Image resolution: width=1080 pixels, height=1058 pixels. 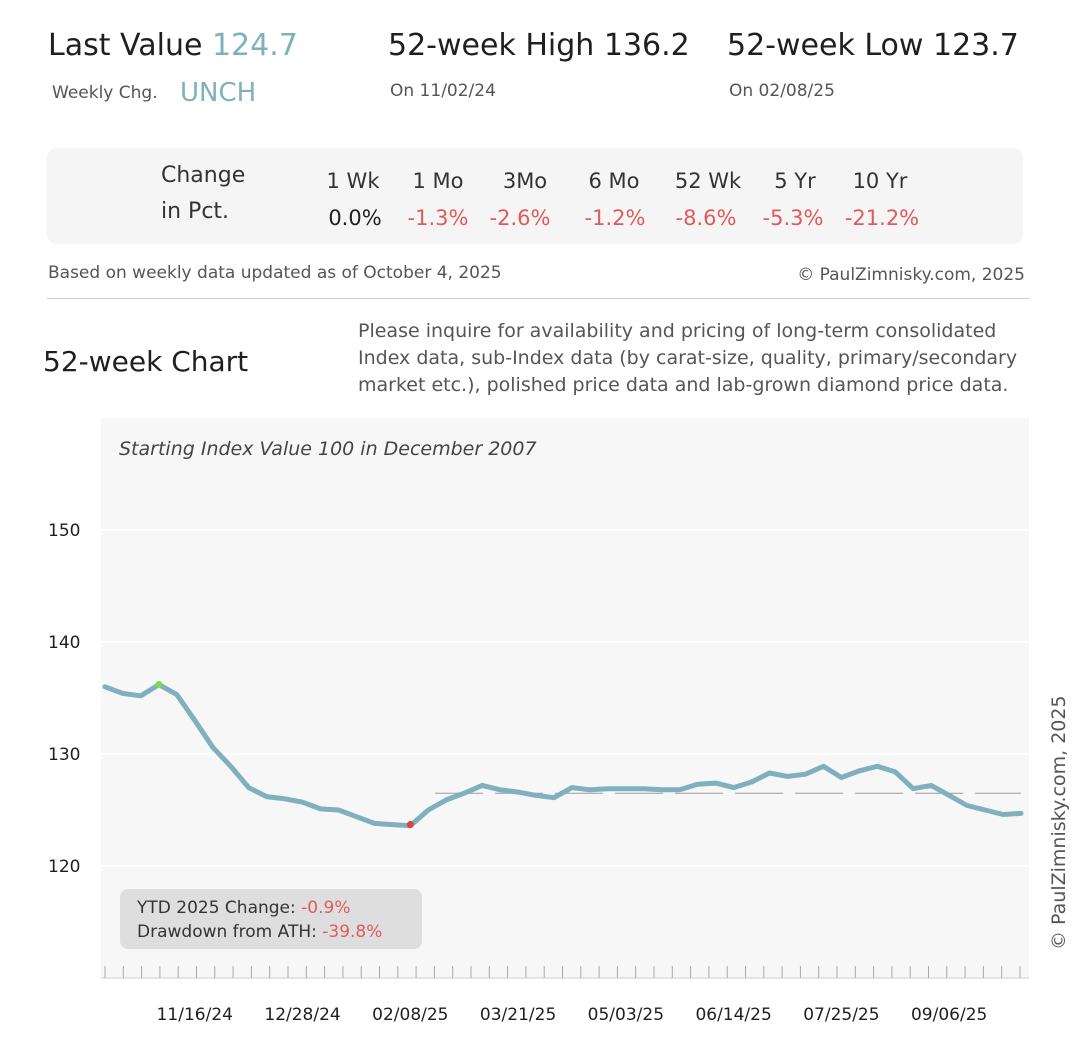 What do you see at coordinates (352, 932) in the screenshot?
I see `drawdown-value: -39.8%` at bounding box center [352, 932].